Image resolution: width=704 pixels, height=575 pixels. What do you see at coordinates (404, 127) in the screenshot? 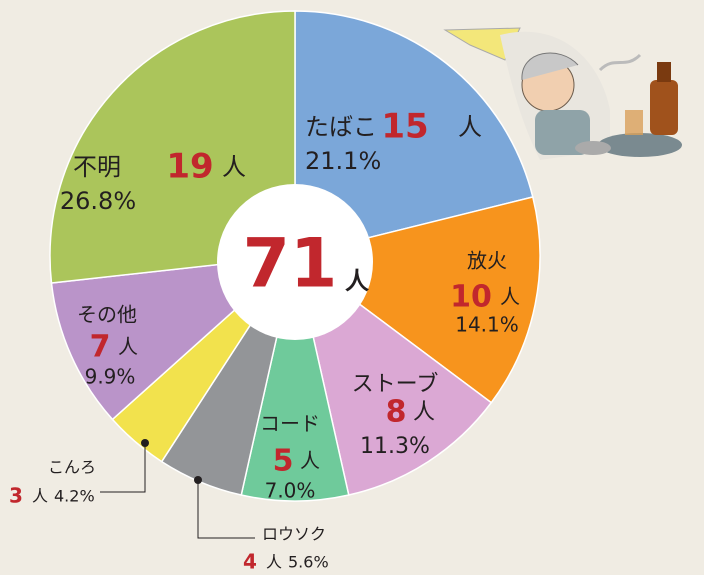
I see `slice-count: 15` at bounding box center [404, 127].